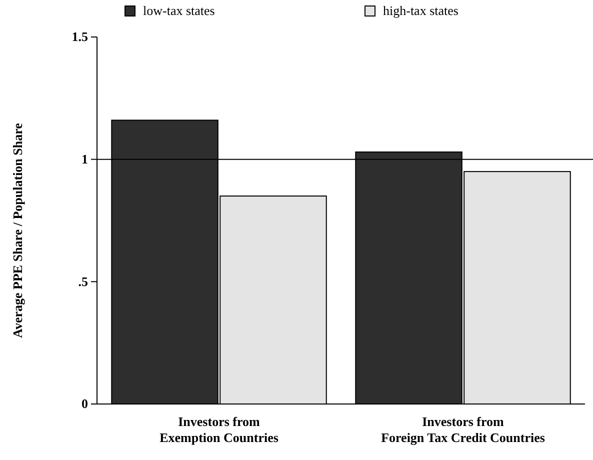 The height and width of the screenshot is (460, 593). What do you see at coordinates (85, 404) in the screenshot?
I see `y-tick-label: 0` at bounding box center [85, 404].